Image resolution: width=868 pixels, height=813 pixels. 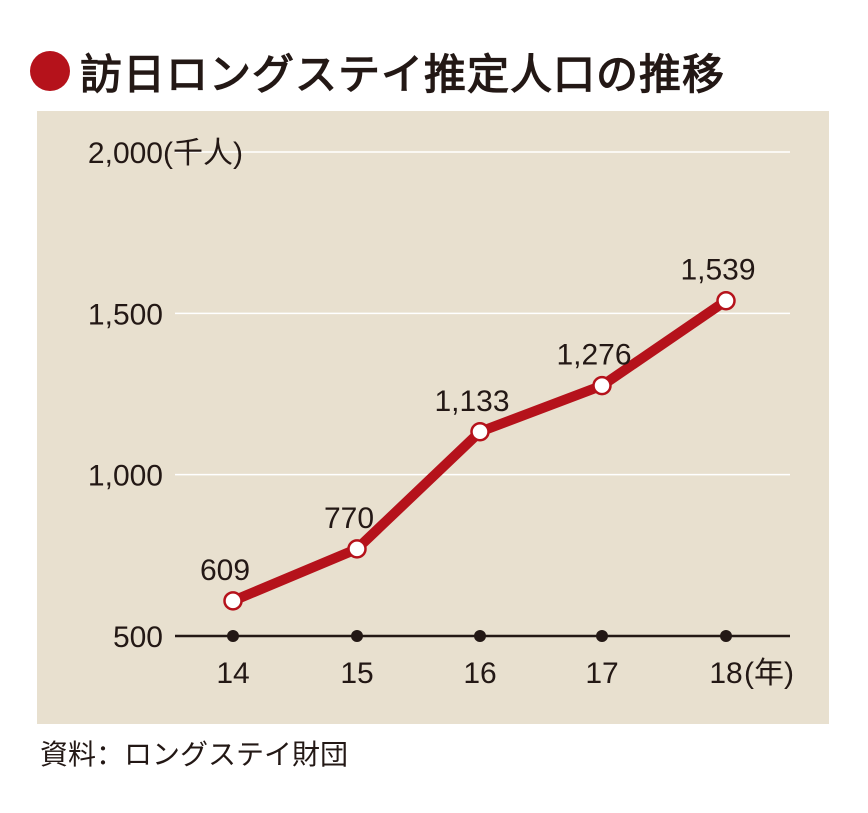 What do you see at coordinates (50, 71) in the screenshot?
I see `red-bullet-icon` at bounding box center [50, 71].